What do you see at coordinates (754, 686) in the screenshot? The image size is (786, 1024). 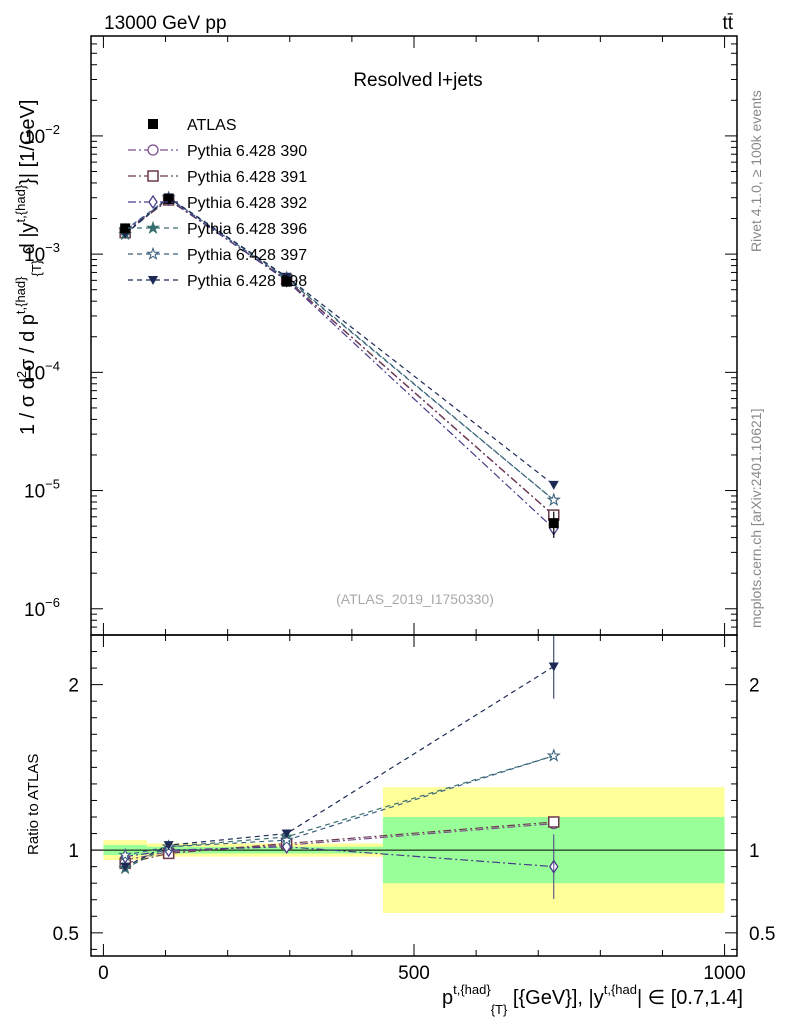 I see `ratio-tick-label-right: 2` at bounding box center [754, 686].